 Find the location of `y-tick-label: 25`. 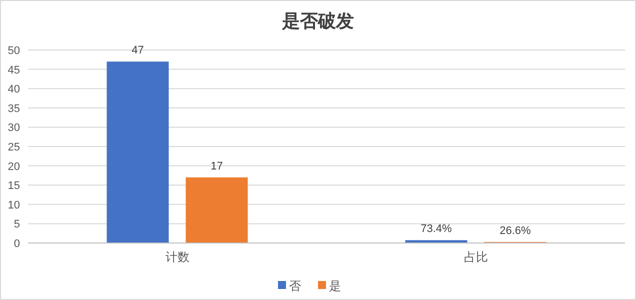

y-tick-label: 25 is located at coordinates (14, 148).